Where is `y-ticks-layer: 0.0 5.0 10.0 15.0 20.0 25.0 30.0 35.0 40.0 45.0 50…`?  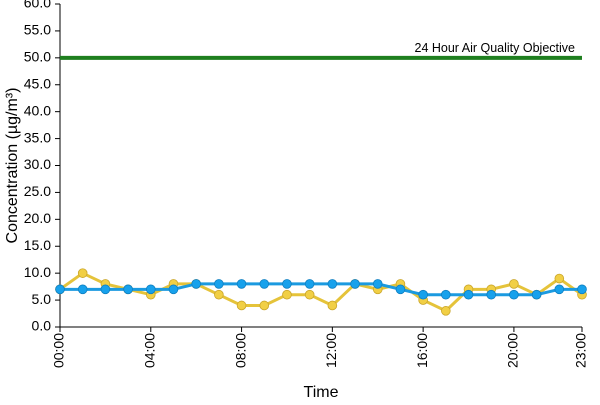
y-ticks-layer: 0.0 5.0 10.0 15.0 20.0 25.0 30.0 35.0 40.0 45.0 50… is located at coordinates (42, 167).